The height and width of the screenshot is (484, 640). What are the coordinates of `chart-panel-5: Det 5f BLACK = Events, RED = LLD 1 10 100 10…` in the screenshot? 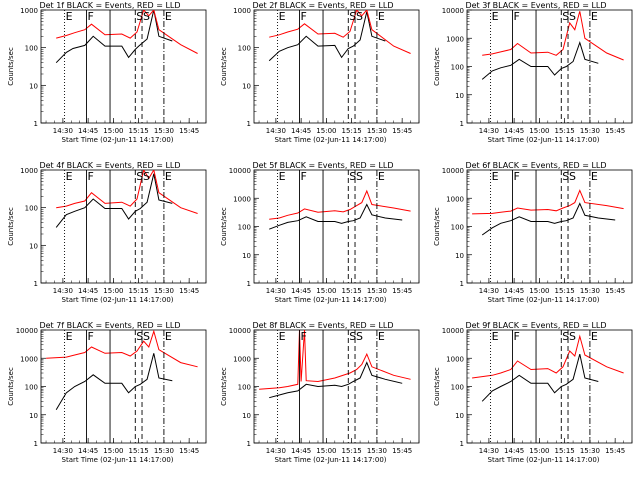 It's located at (320, 232).